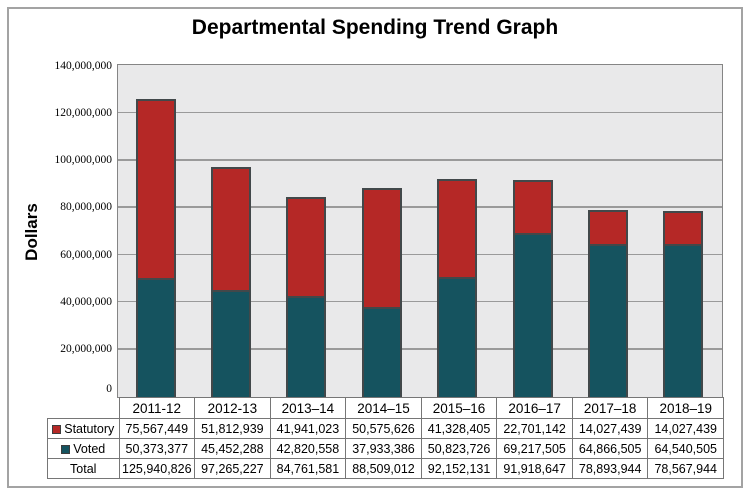 This screenshot has height=495, width=750. What do you see at coordinates (83, 160) in the screenshot?
I see `y-tick-label: 100,000,000` at bounding box center [83, 160].